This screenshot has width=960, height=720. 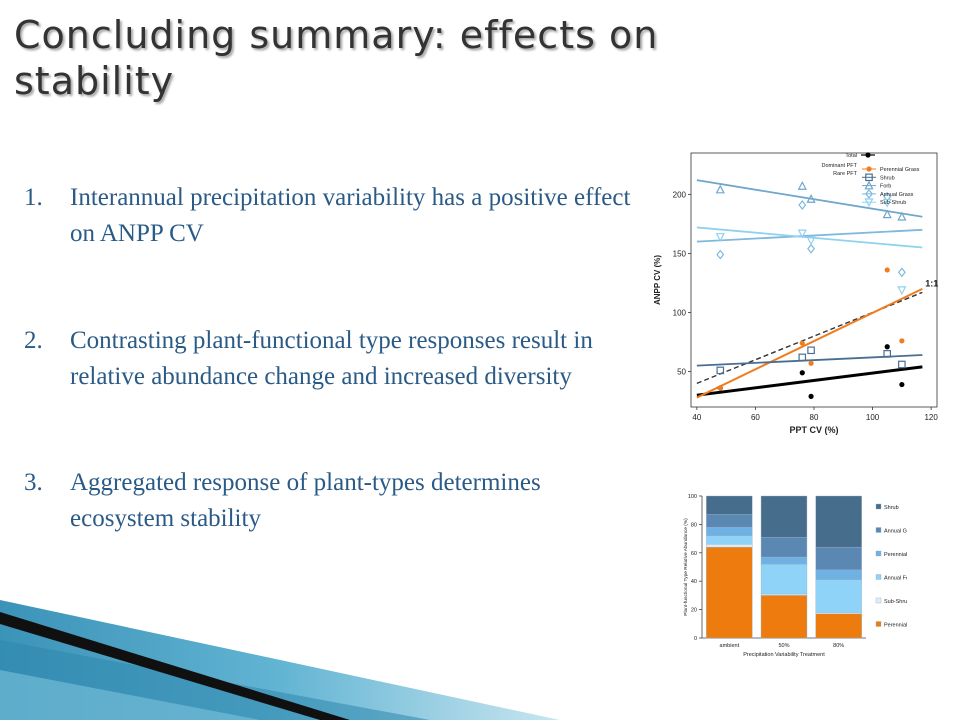 I want to click on legend-entry: Shrub, so click(x=887, y=178).